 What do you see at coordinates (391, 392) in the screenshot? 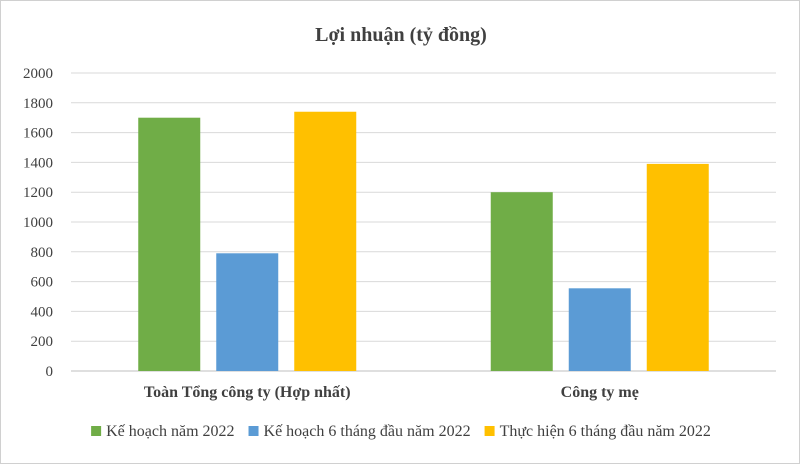
I see `x-axis-categories: Toàn Tổng công ty (Hợp nhất) Công ty mẹ` at bounding box center [391, 392].